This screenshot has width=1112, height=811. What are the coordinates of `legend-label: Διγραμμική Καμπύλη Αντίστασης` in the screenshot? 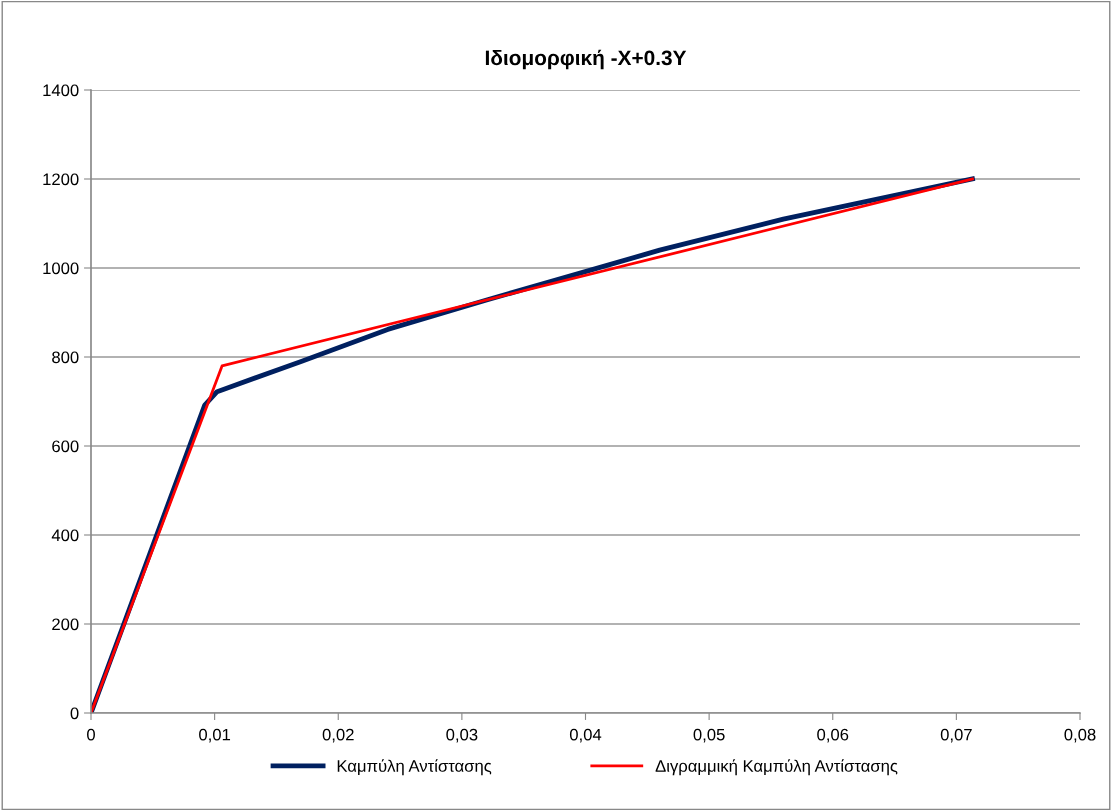 It's located at (776, 767).